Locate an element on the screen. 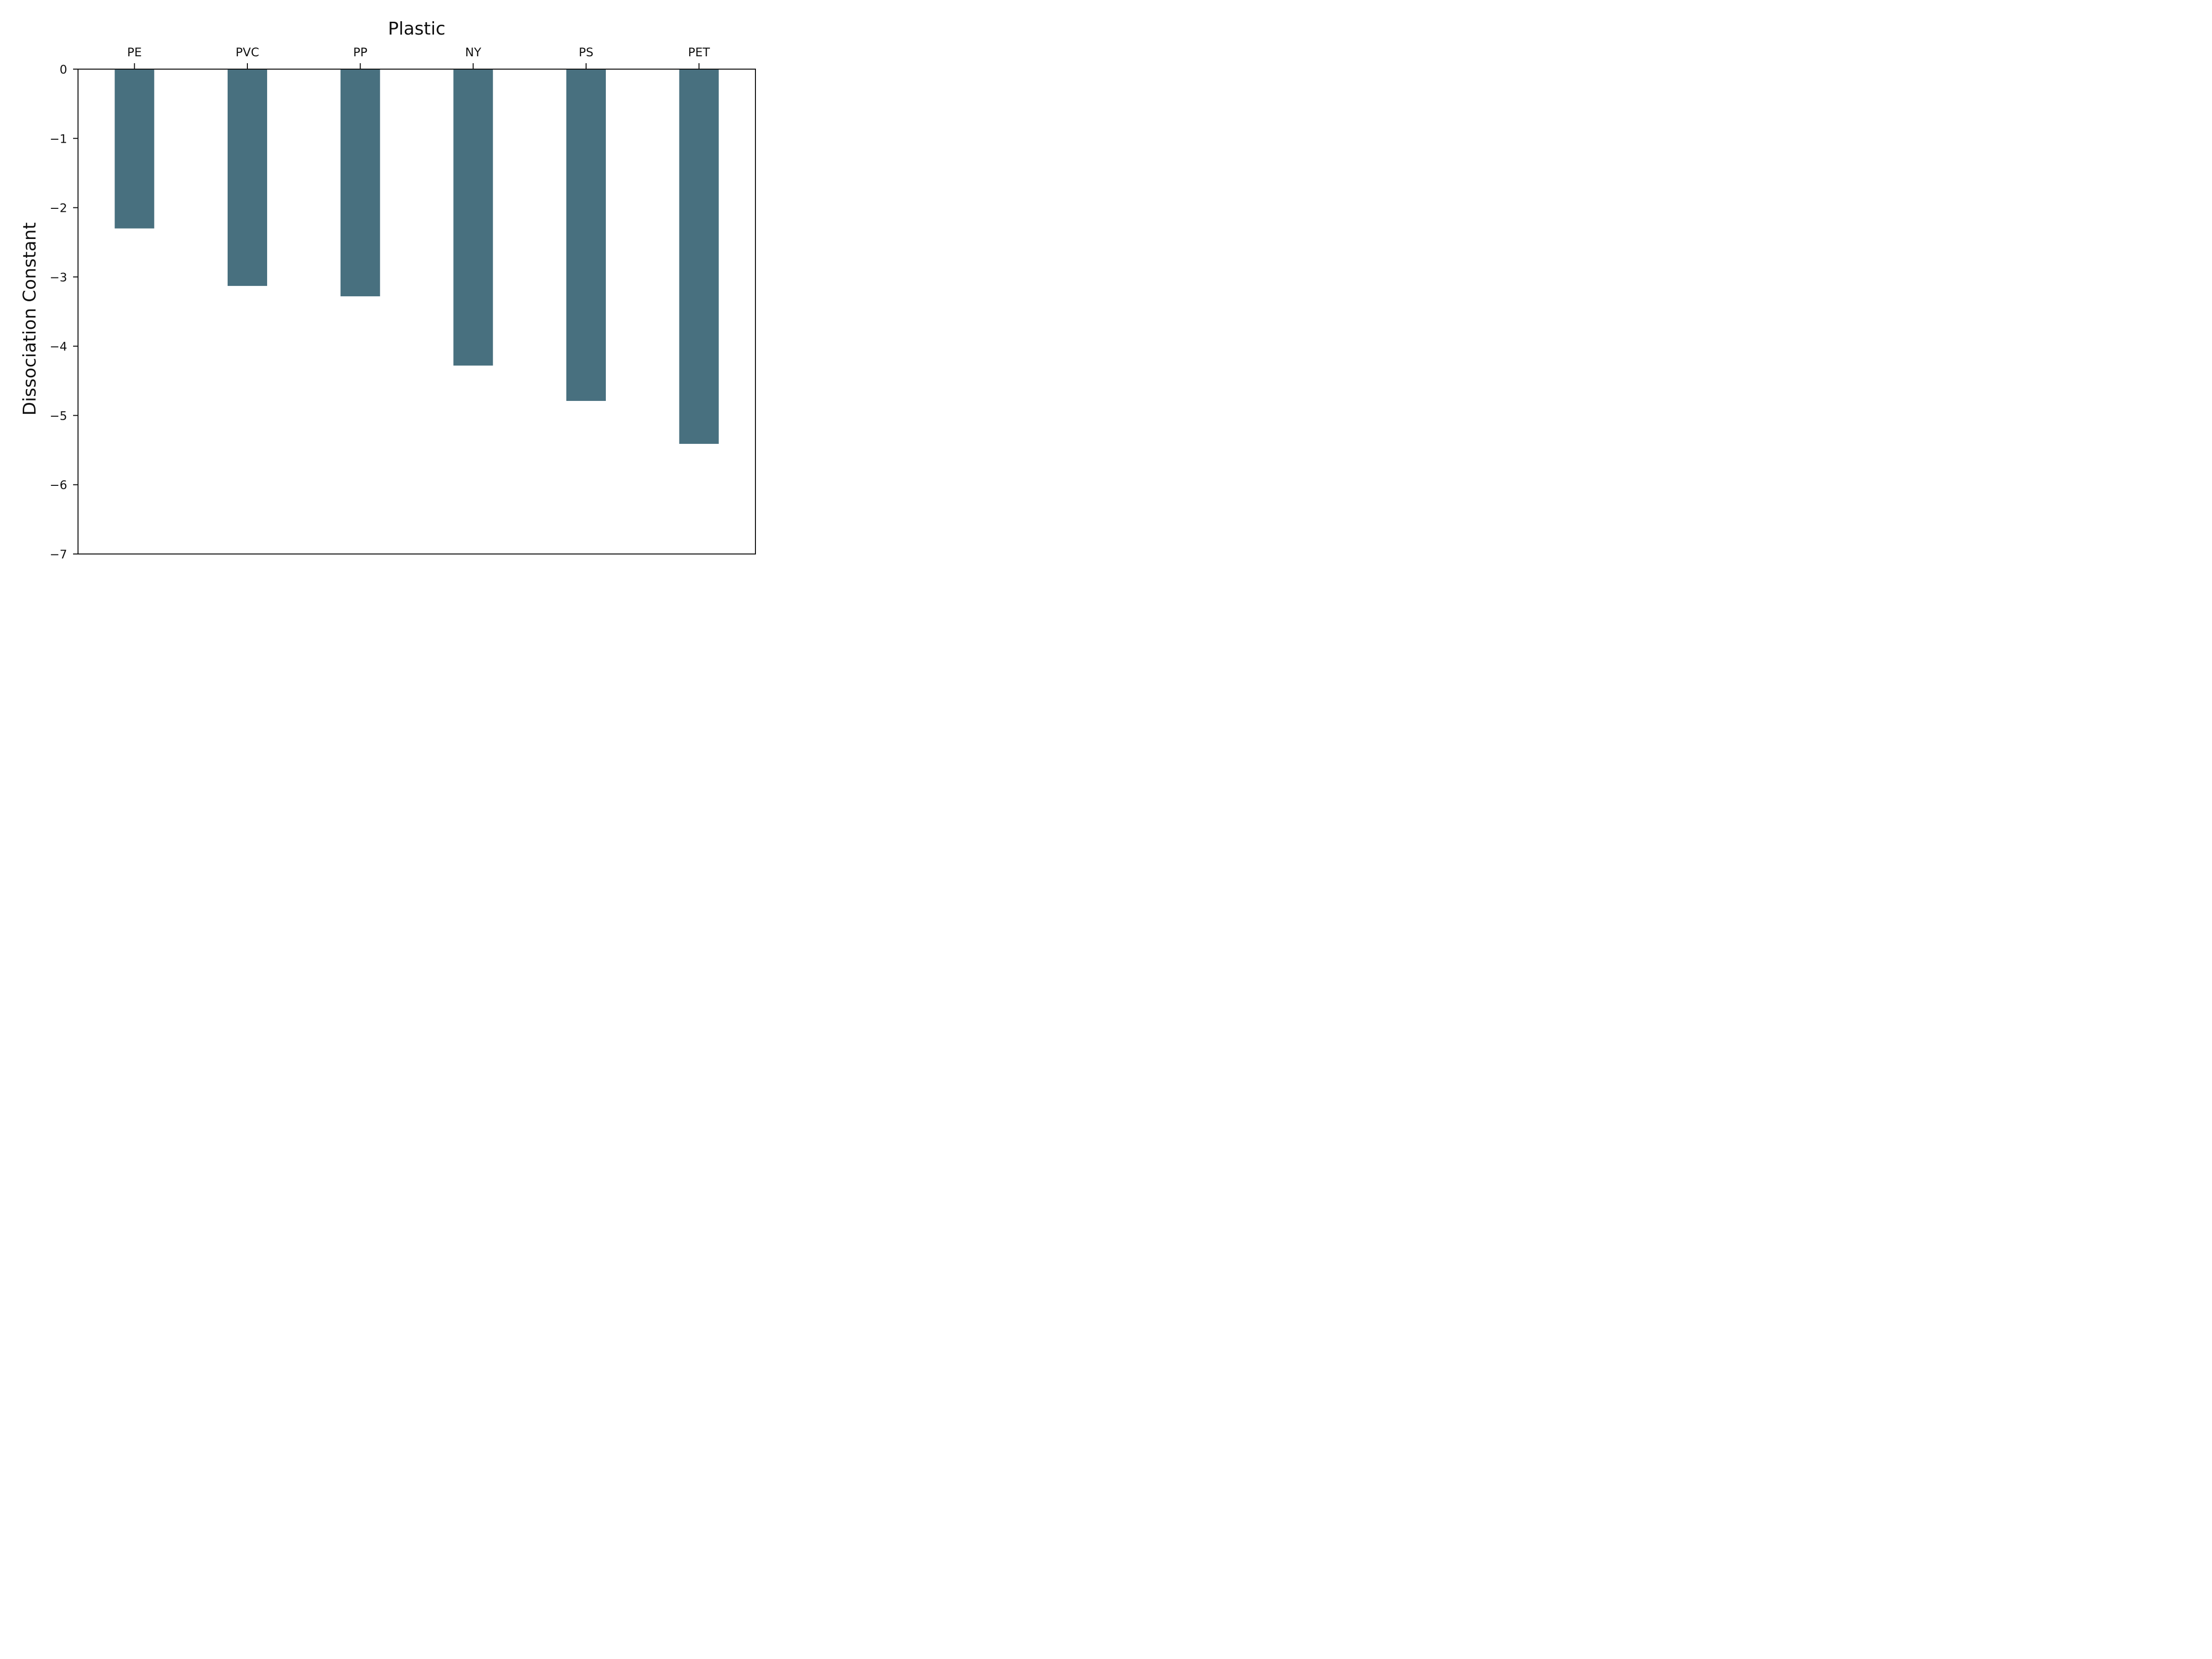 This screenshot has width=2212, height=1659. bar-ny is located at coordinates (473, 218).